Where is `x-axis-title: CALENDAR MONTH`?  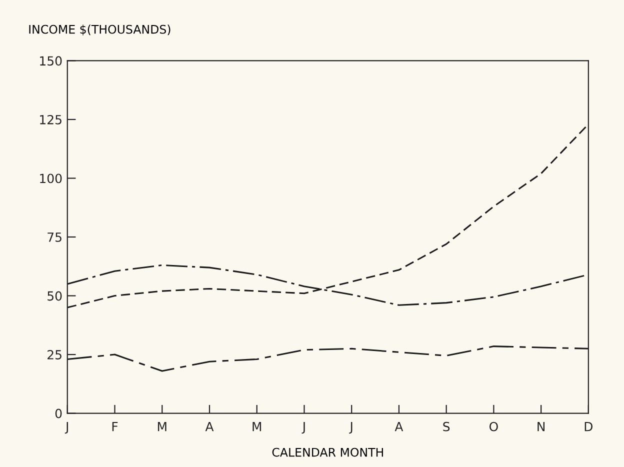 x-axis-title: CALENDAR MONTH is located at coordinates (327, 452).